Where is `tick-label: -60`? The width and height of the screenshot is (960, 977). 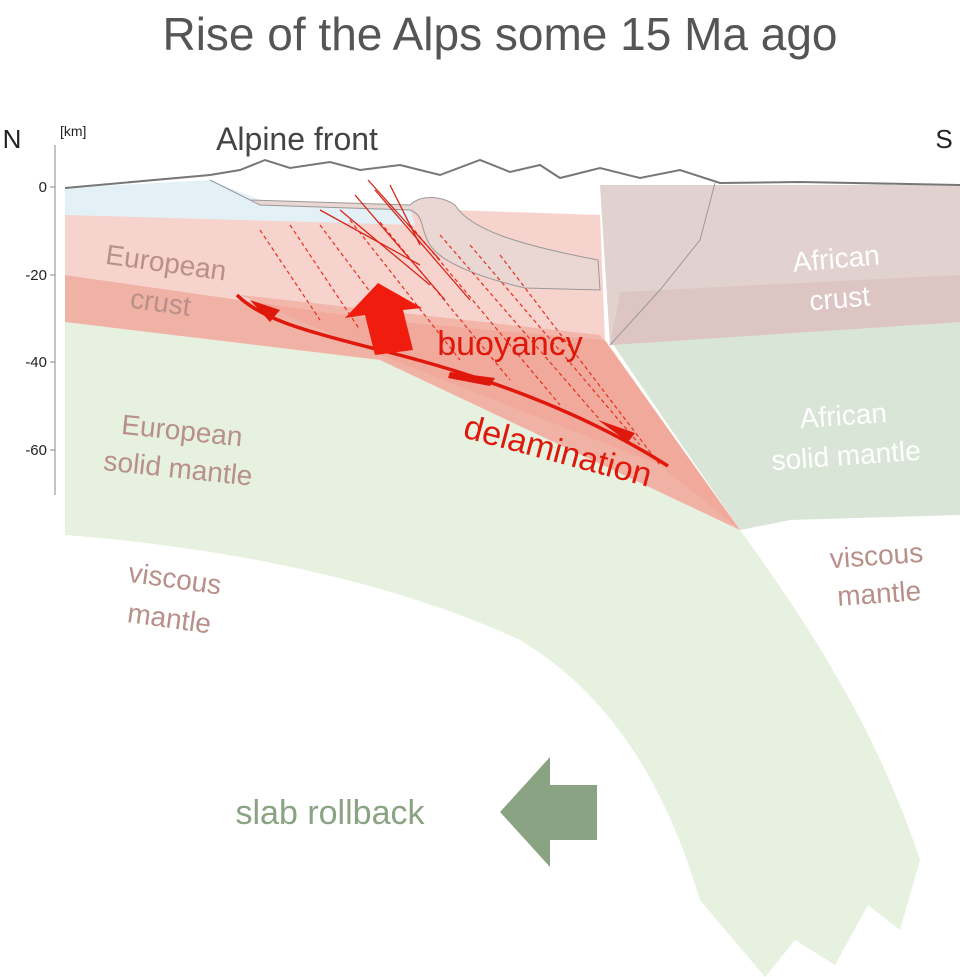 tick-label: -60 is located at coordinates (36, 450).